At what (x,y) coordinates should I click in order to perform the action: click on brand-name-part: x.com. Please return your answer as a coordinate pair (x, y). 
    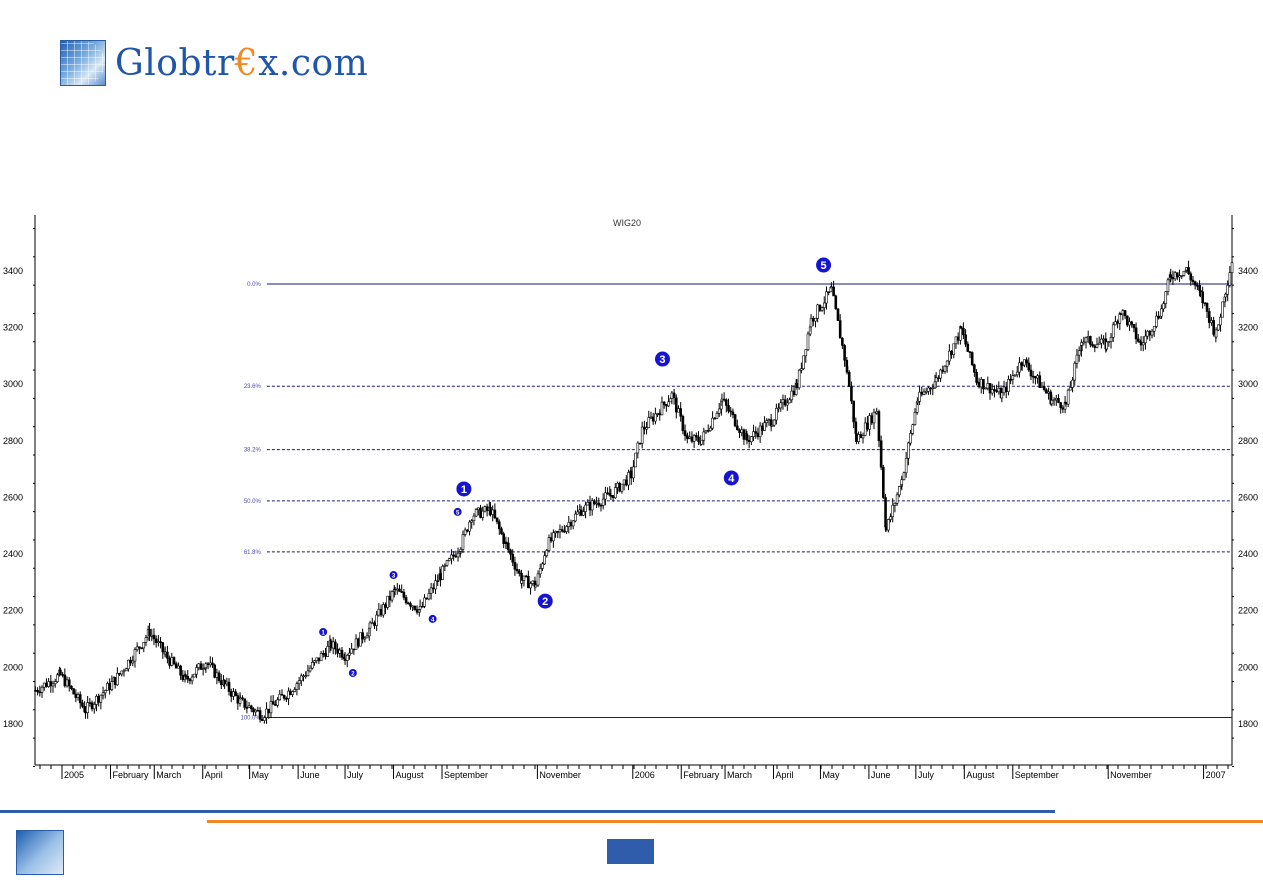
    Looking at the image, I should click on (313, 63).